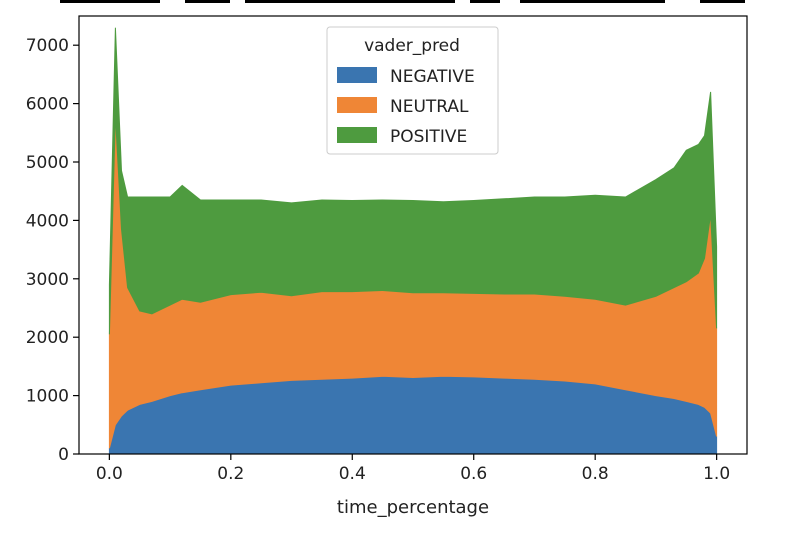 The image size is (798, 534). Describe the element at coordinates (47, 338) in the screenshot. I see `y-tick-label: 2000` at that location.